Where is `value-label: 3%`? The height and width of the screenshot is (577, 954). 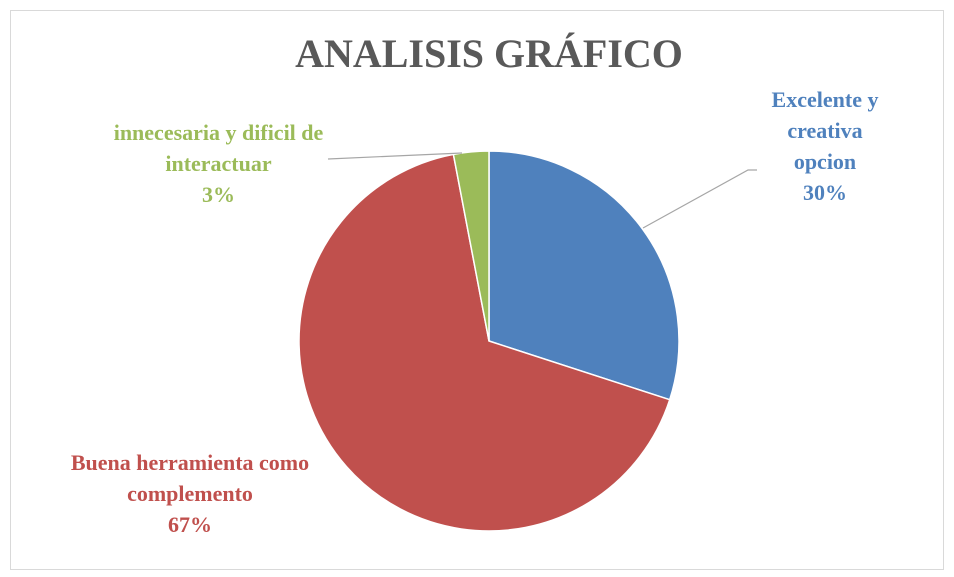 value-label: 3% is located at coordinates (218, 194).